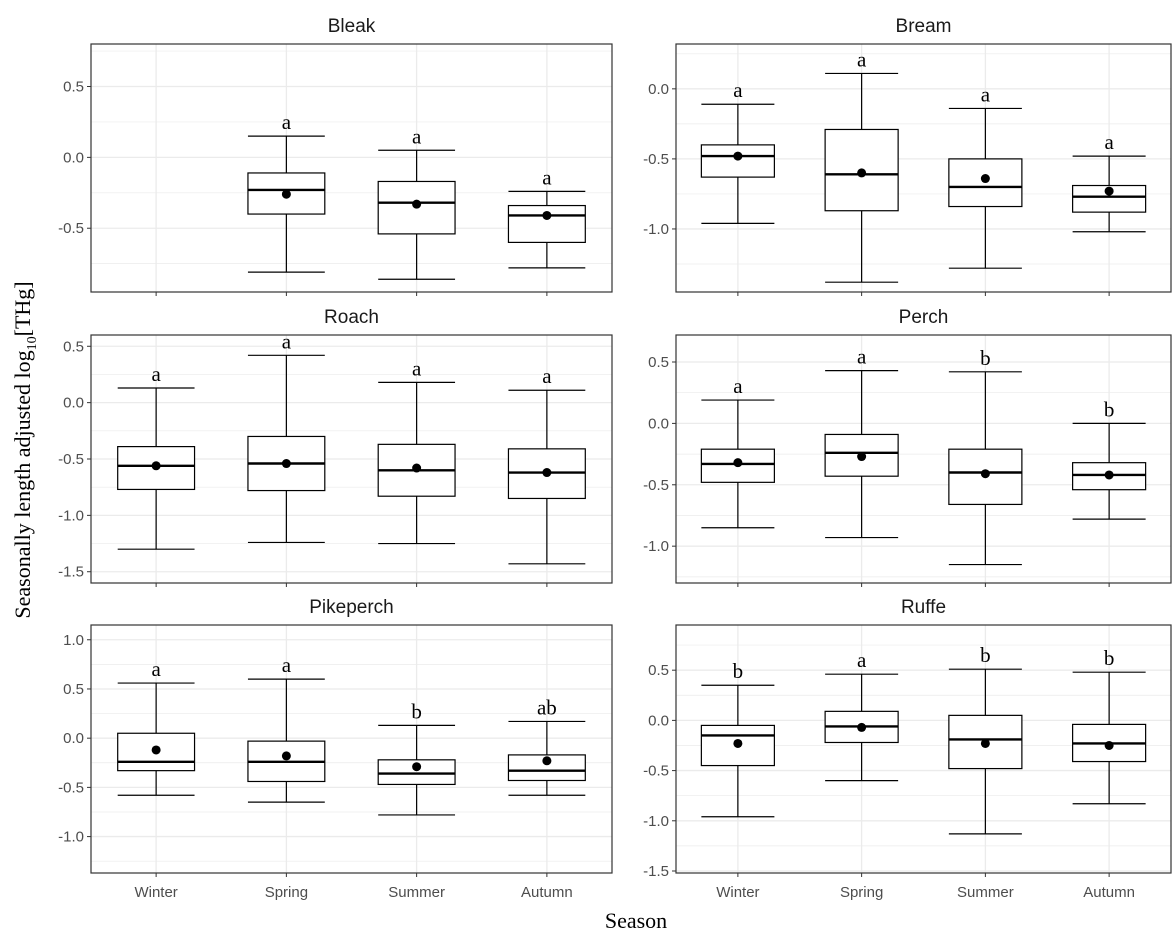  What do you see at coordinates (737, 738) in the screenshot?
I see `box-winter: b` at bounding box center [737, 738].